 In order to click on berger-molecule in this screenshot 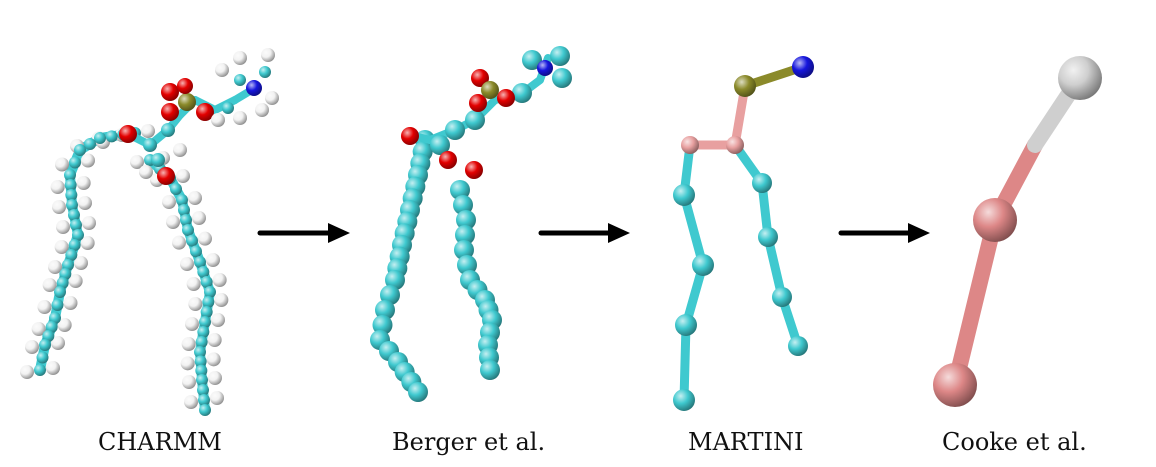, I will do `click(471, 224)`.